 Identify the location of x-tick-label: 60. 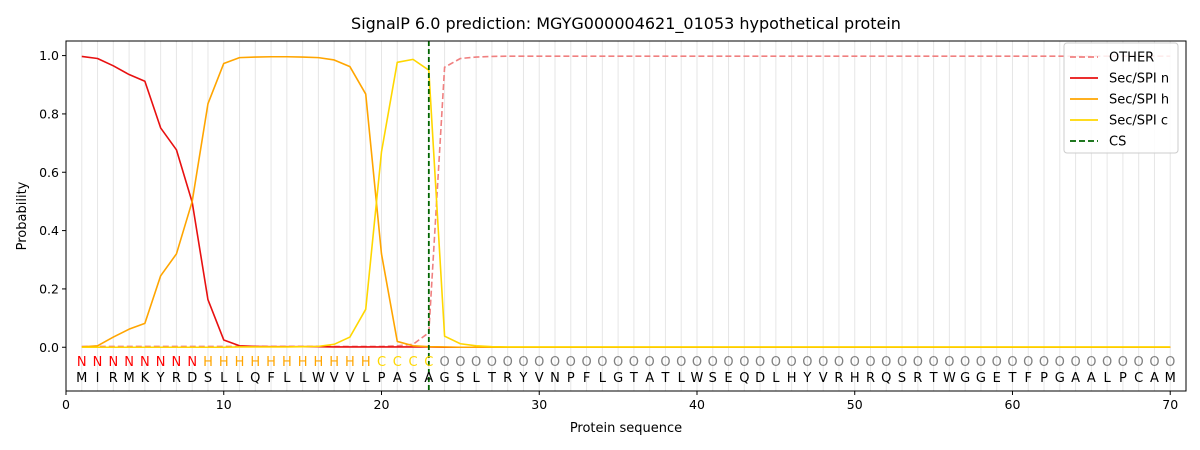
(1013, 404).